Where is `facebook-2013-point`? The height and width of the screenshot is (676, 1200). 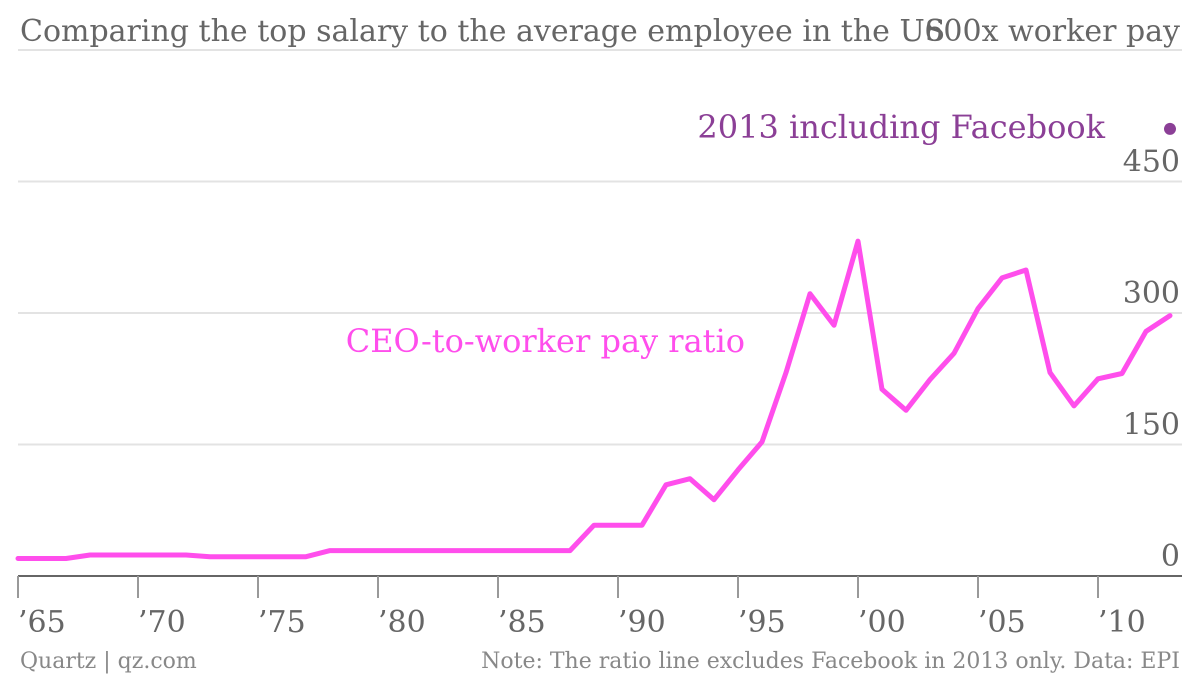
facebook-2013-point is located at coordinates (1170, 128).